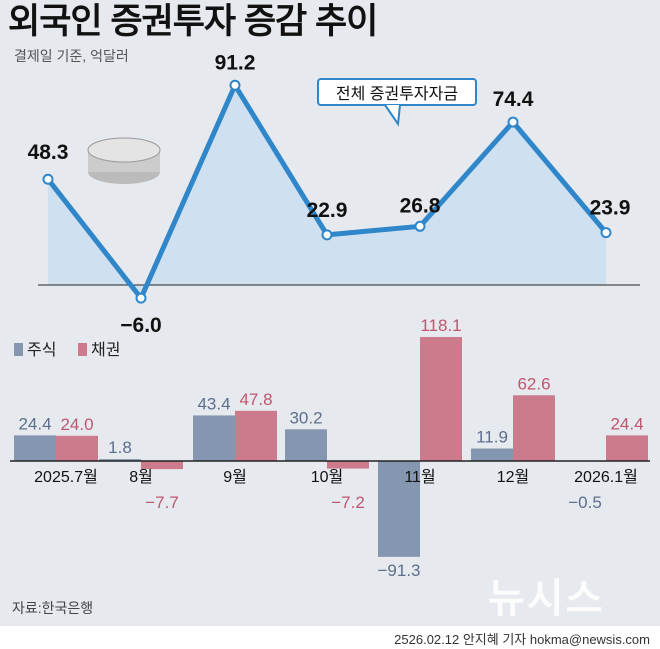  I want to click on legend-bonds-label: 채권, so click(105, 350).